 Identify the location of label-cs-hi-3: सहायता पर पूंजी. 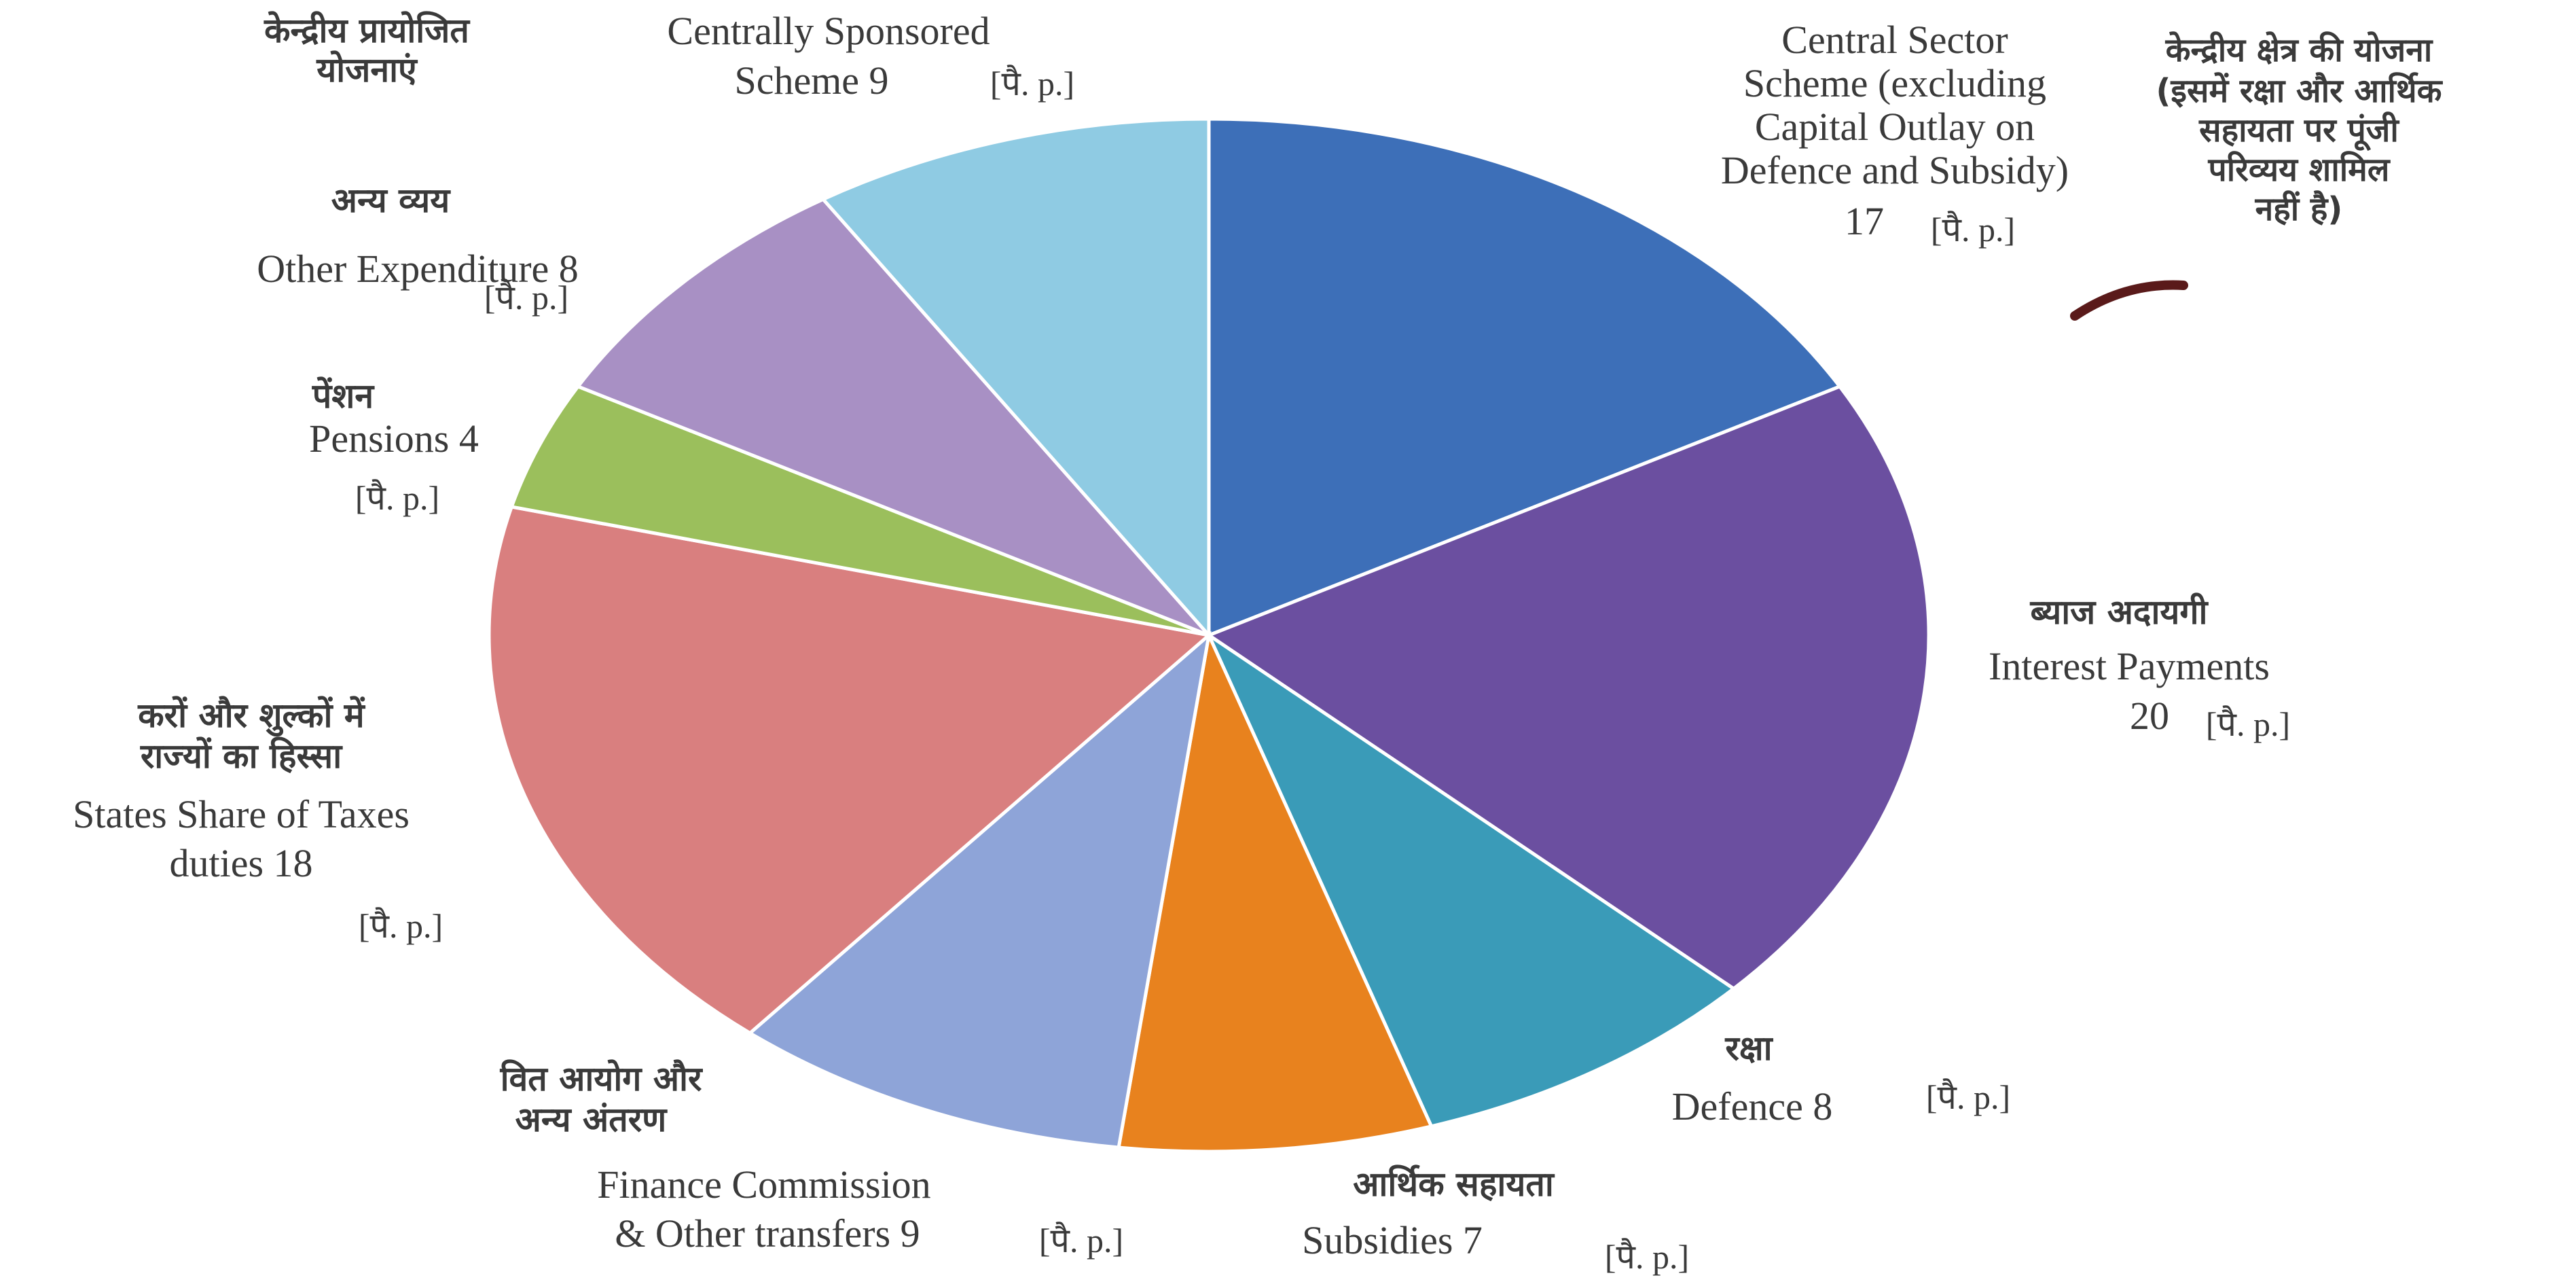
(2298, 131).